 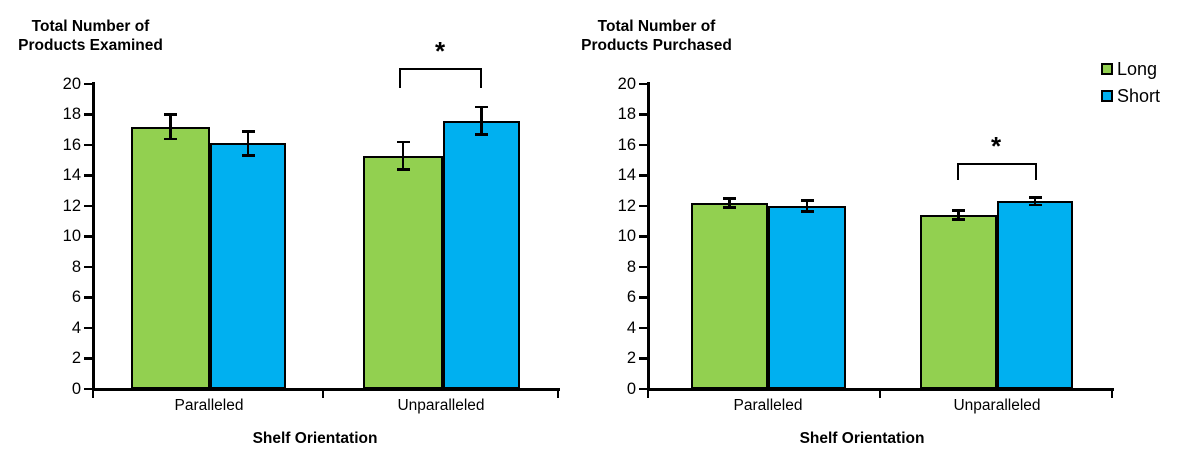 I want to click on error-bar-cap-top-long-unparalleled, so click(x=403, y=142).